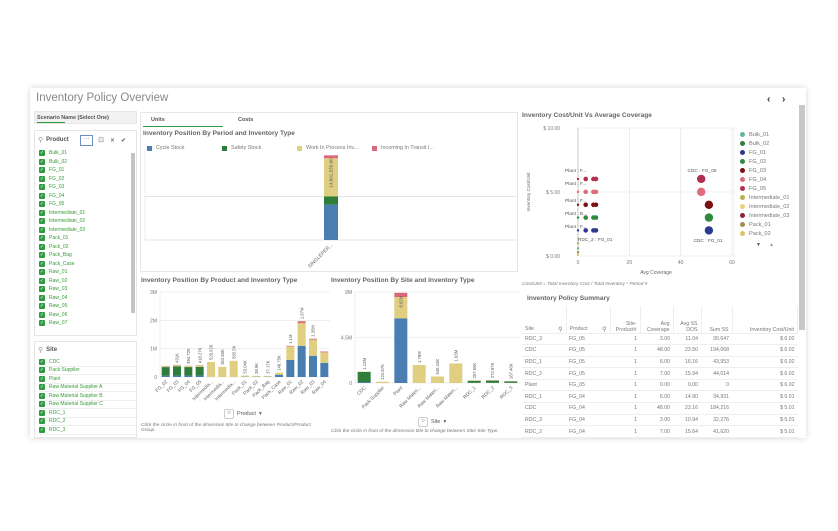 The width and height of the screenshot is (838, 531). Describe the element at coordinates (101, 140) in the screenshot. I see `toggle-selection-icon: ⊡` at that location.